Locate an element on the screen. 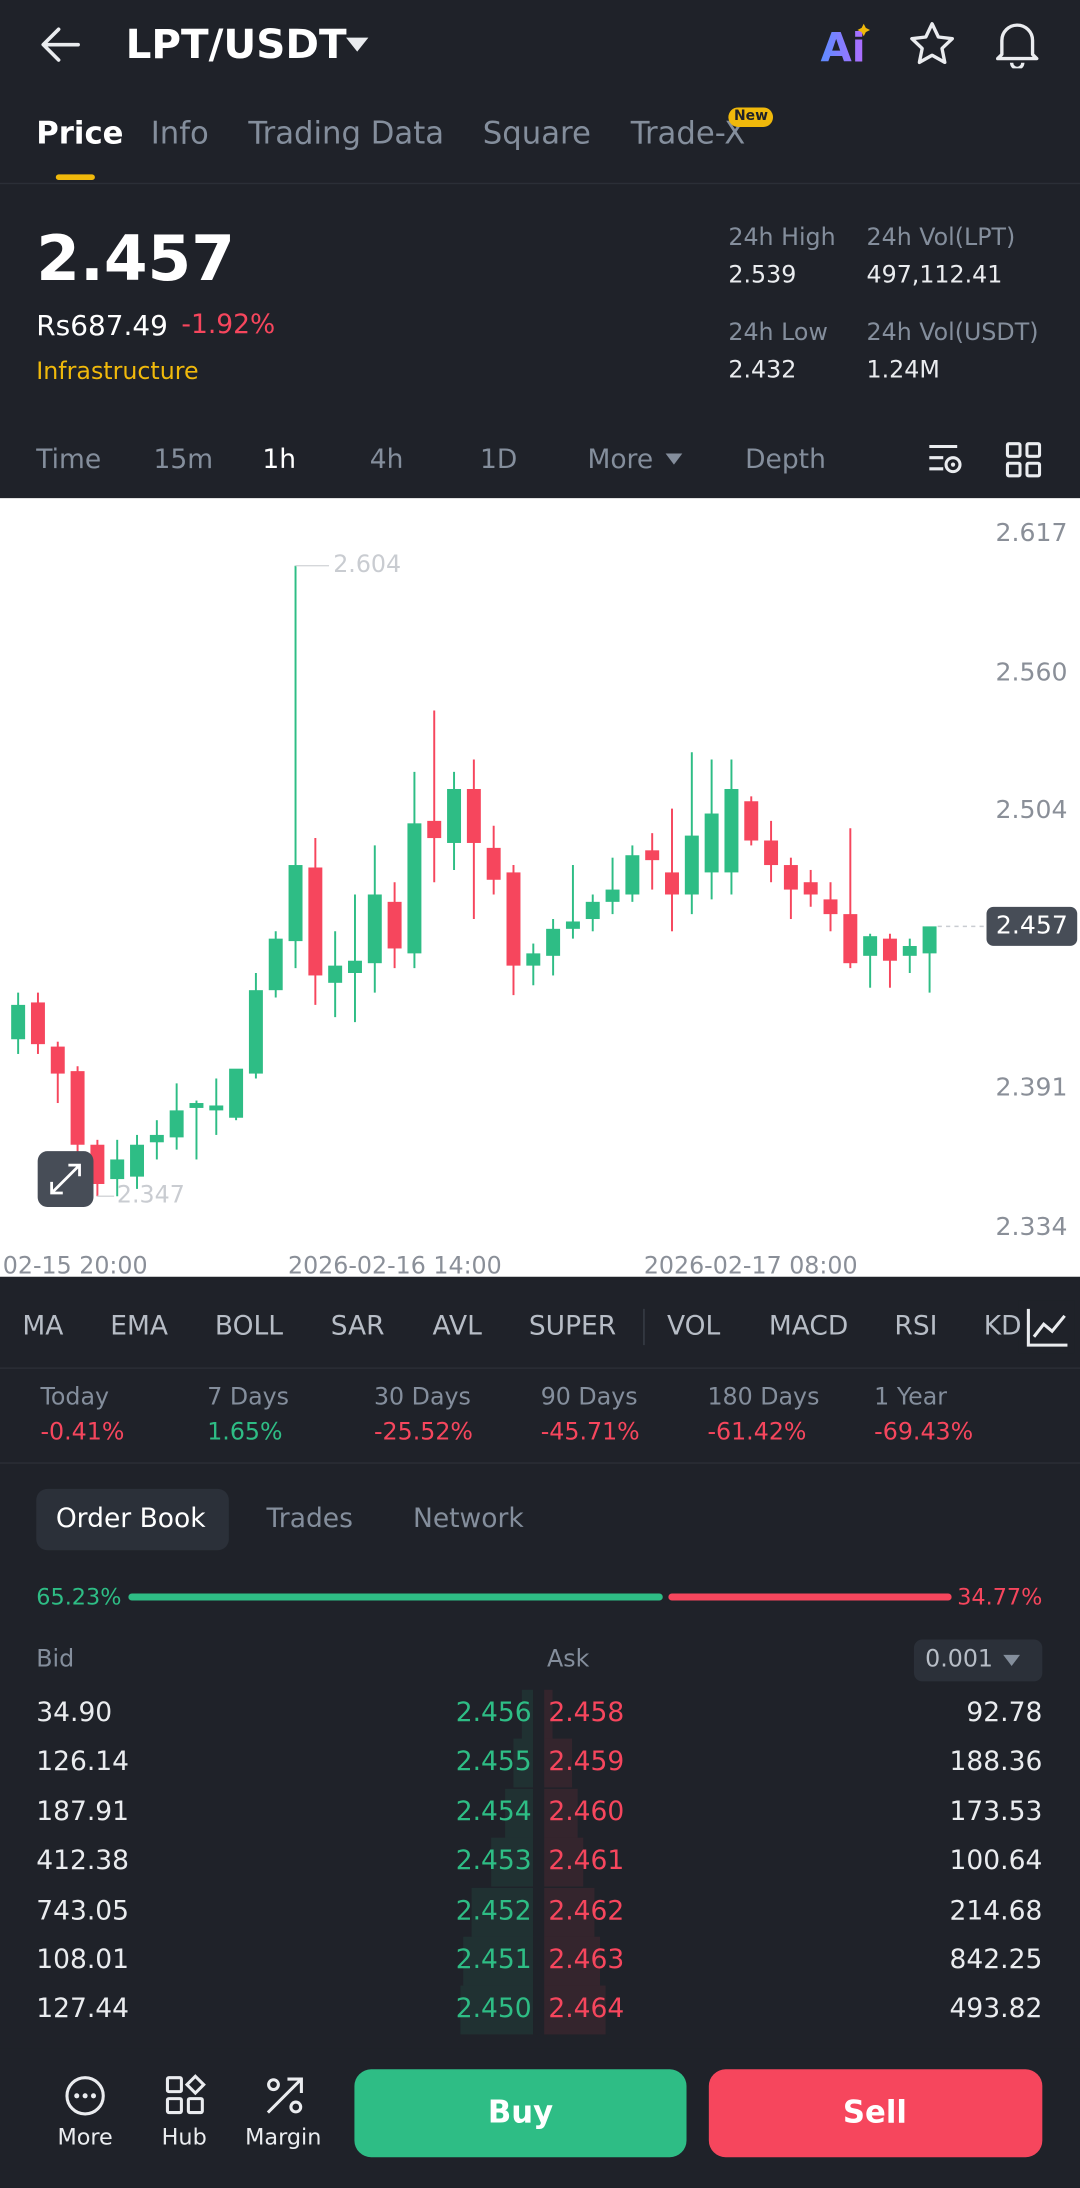 The image size is (1080, 2188). bid-qty: 126.14 is located at coordinates (83, 1762).